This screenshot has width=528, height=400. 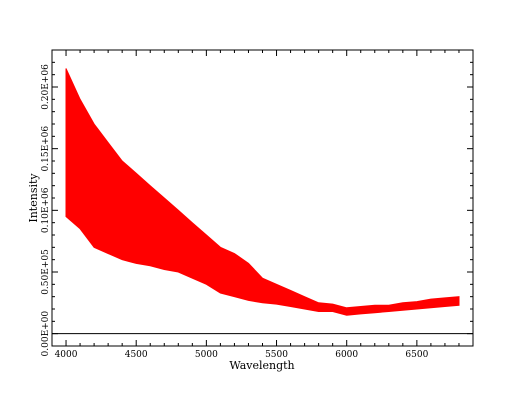 I want to click on y-tick-label: 0.20E+06, so click(x=46, y=87).